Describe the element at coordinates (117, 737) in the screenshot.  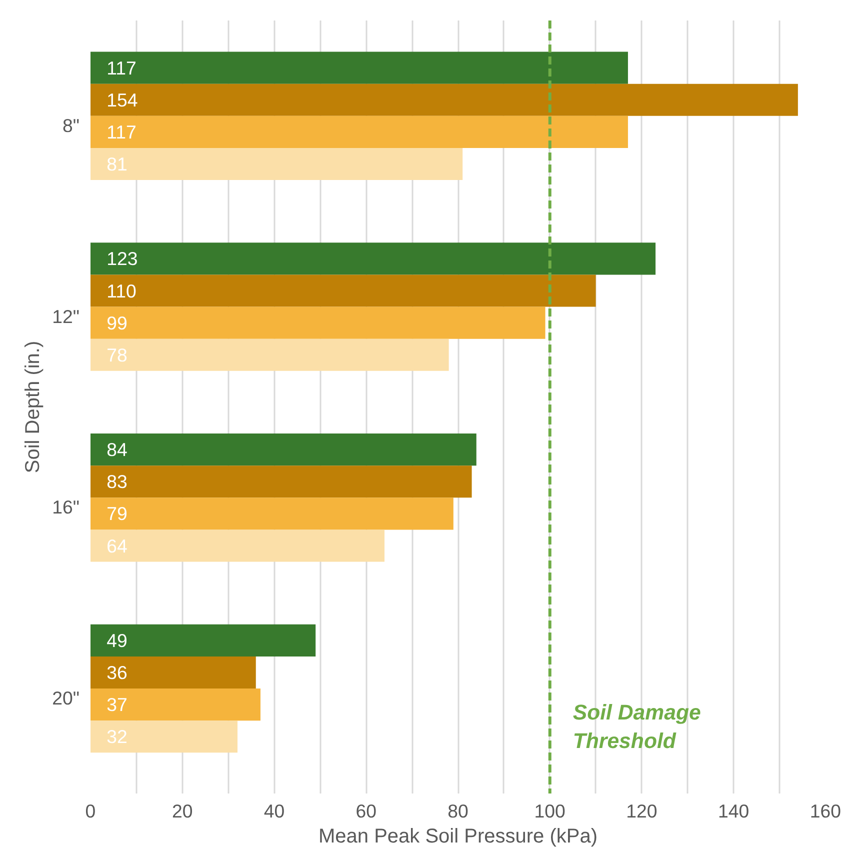
I see `data-label: 32` at that location.